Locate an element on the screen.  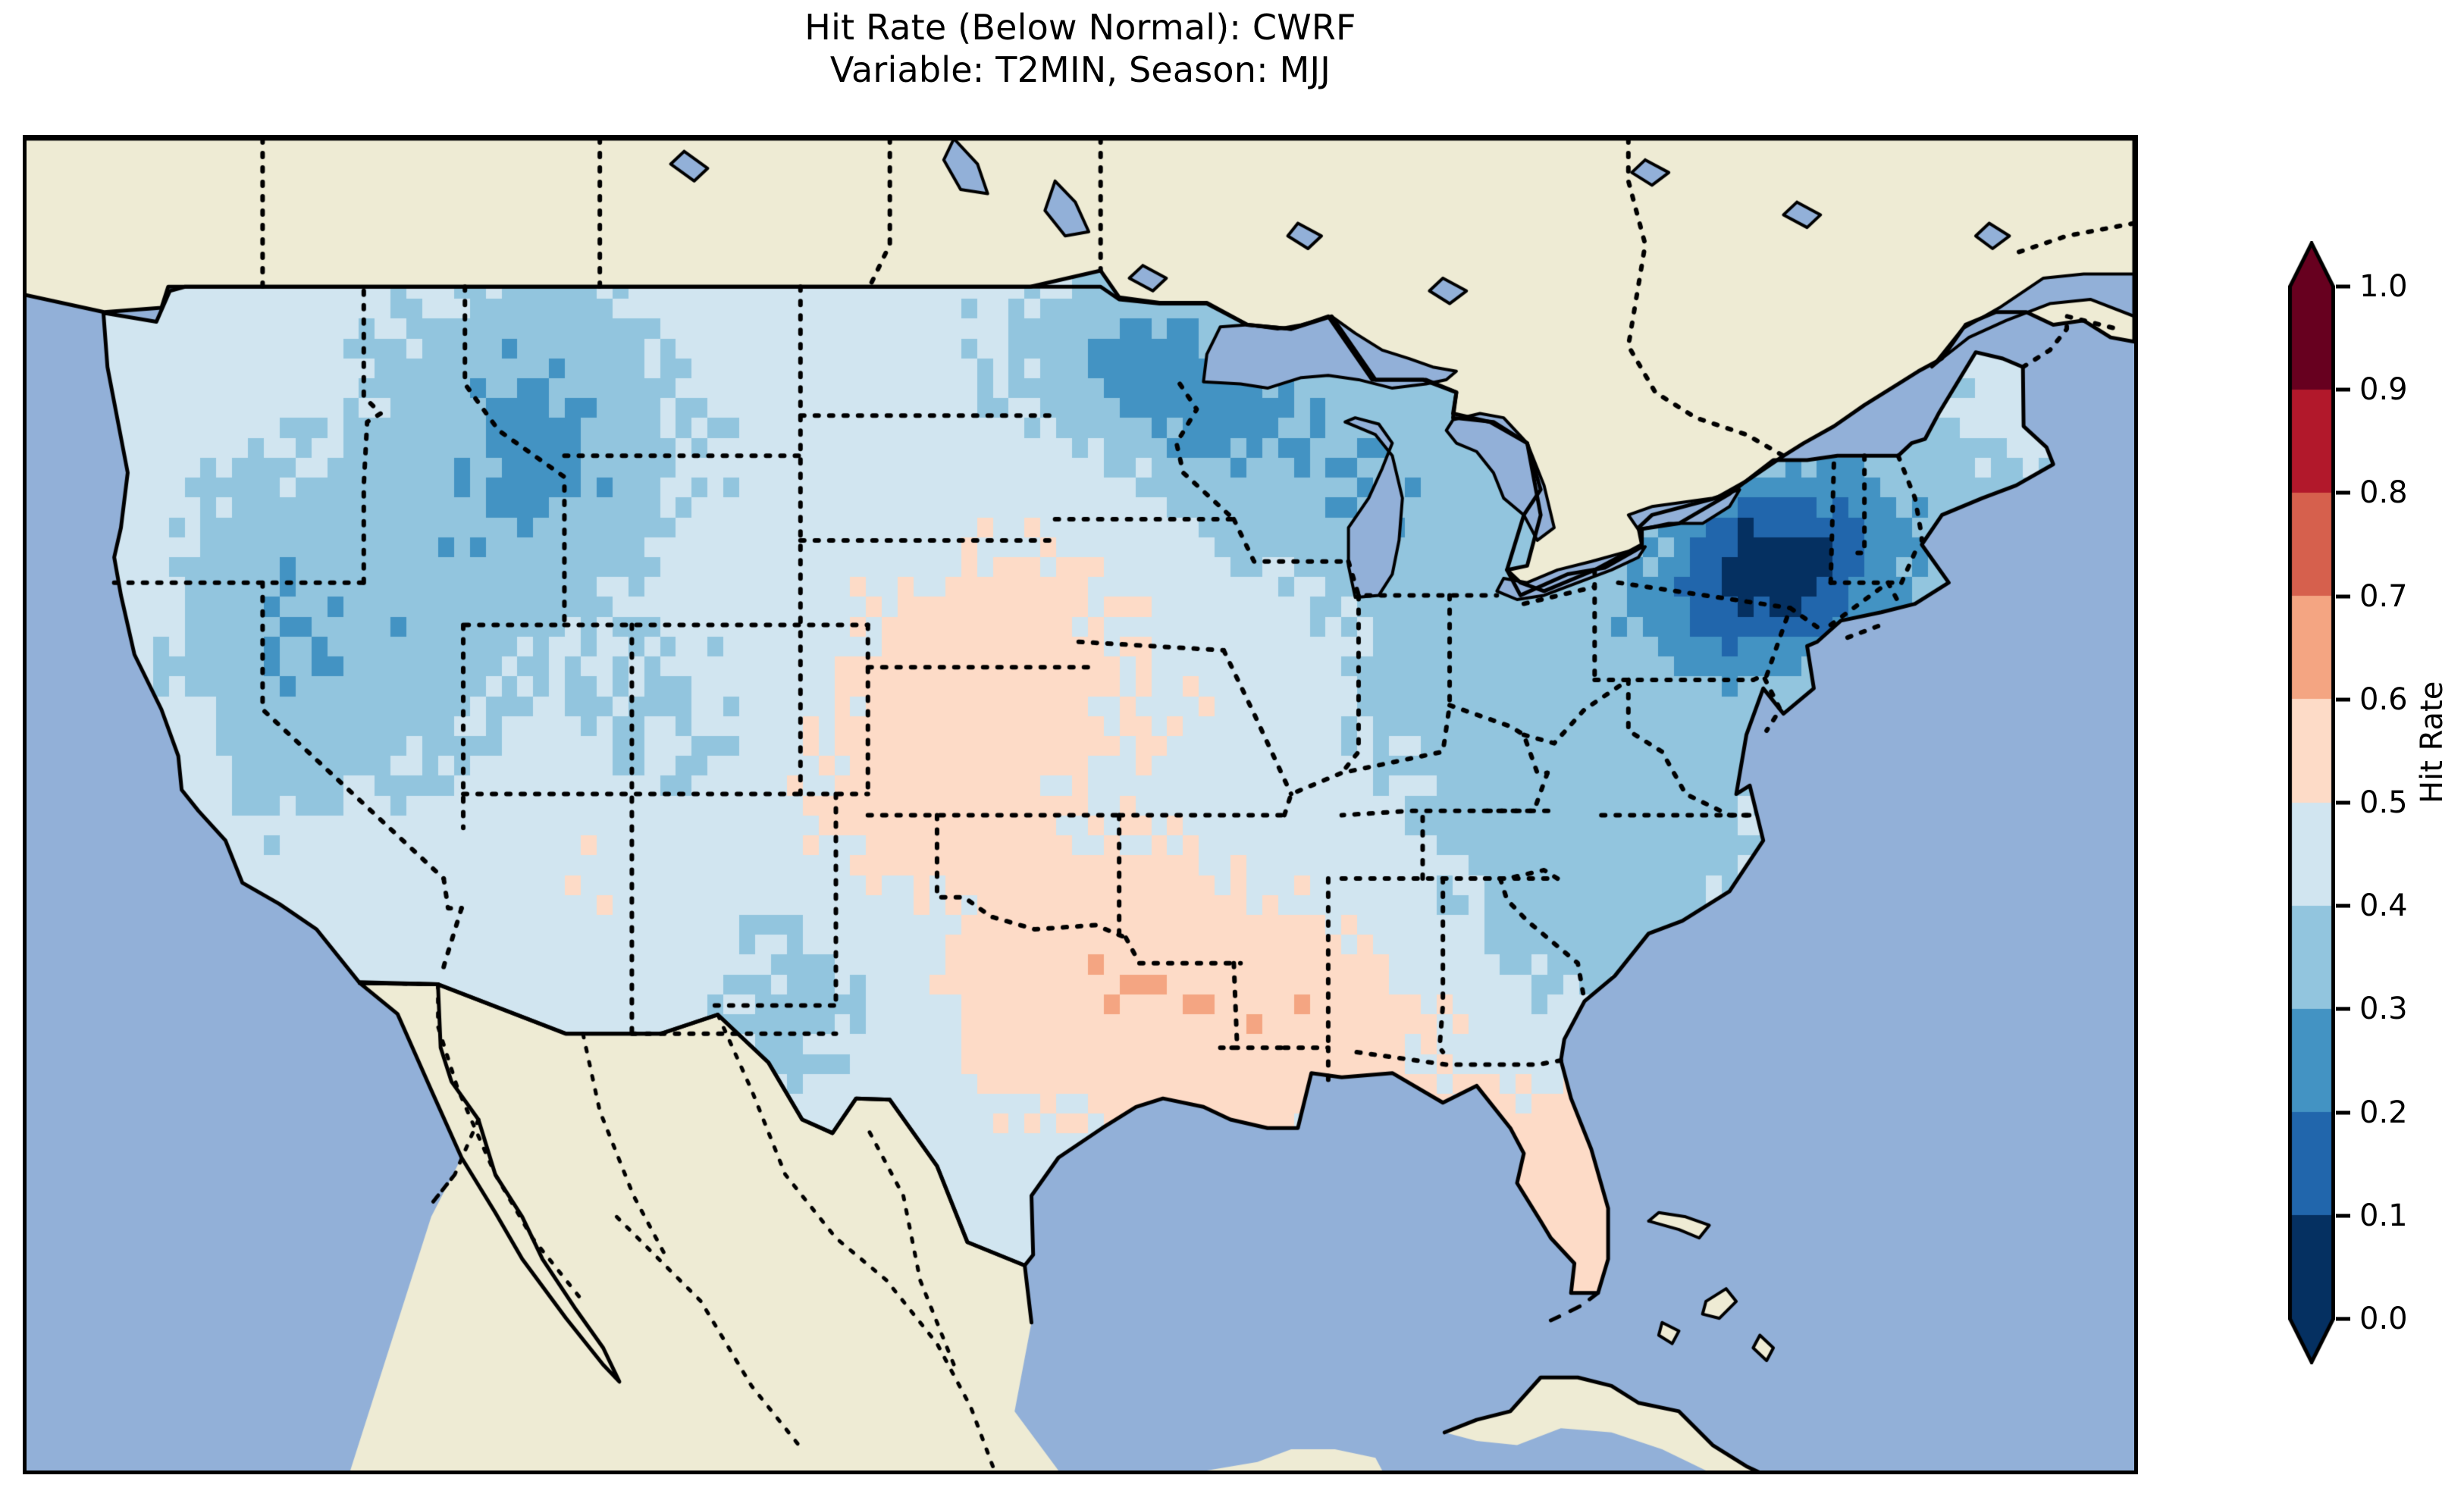
title-line-2: Variable: T2MIN, Season: MJJ is located at coordinates (1080, 70).